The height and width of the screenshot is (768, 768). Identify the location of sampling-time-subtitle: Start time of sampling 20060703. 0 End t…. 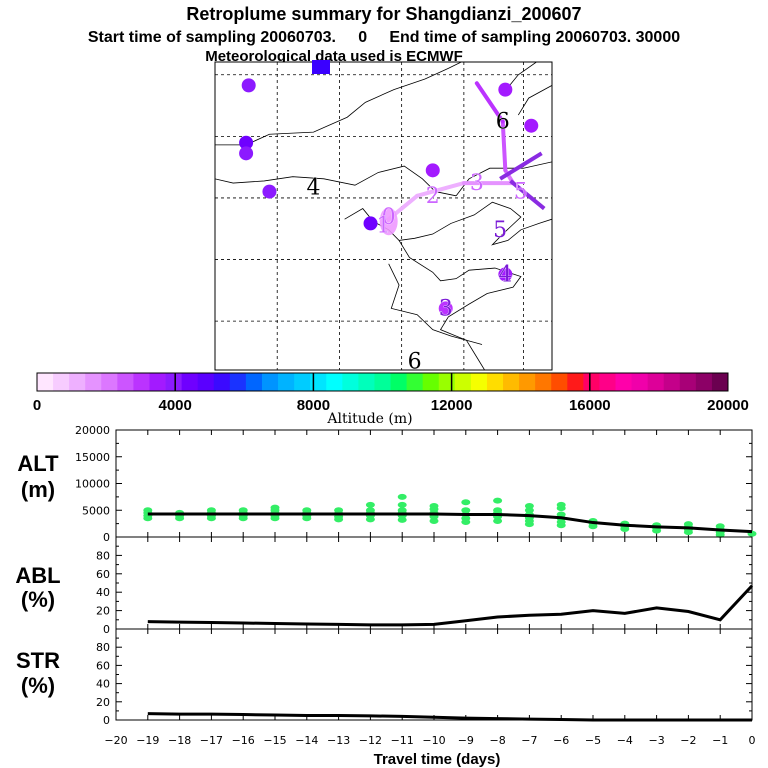
(384, 37).